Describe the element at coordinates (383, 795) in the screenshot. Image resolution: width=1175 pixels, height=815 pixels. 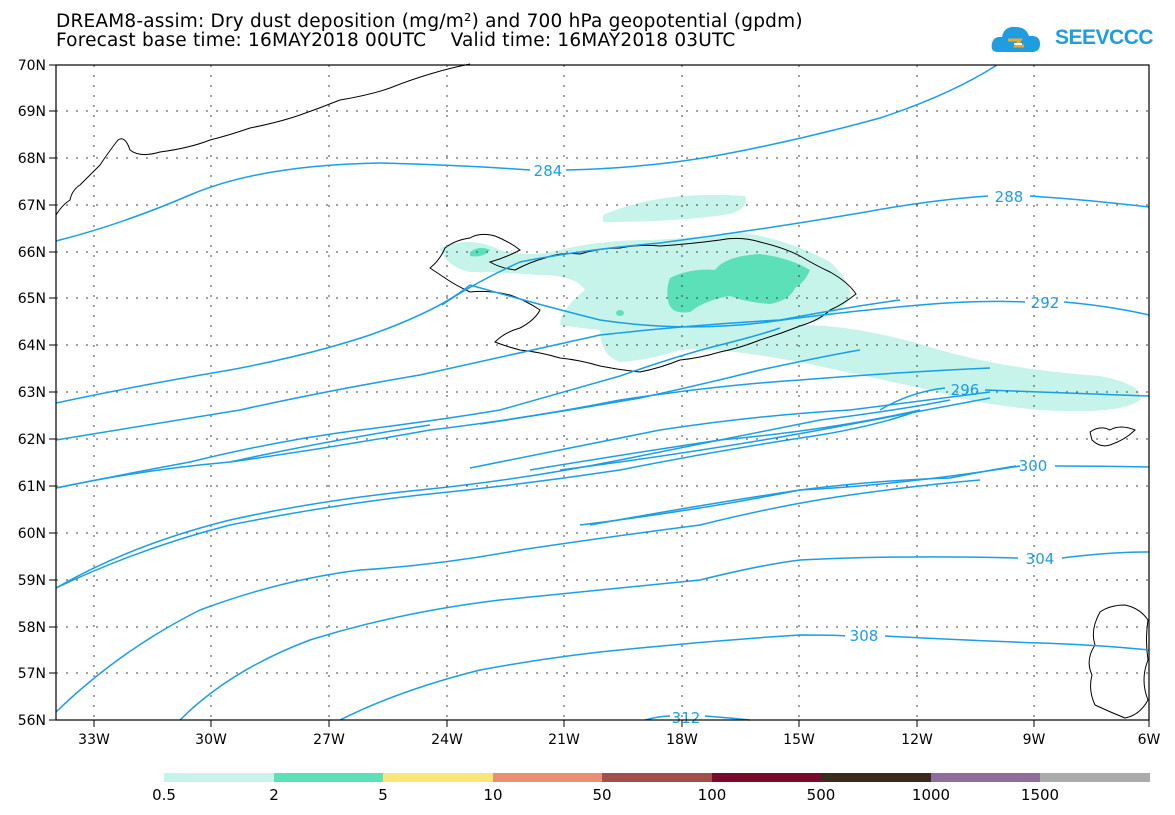
I see `legend-label: 5` at that location.